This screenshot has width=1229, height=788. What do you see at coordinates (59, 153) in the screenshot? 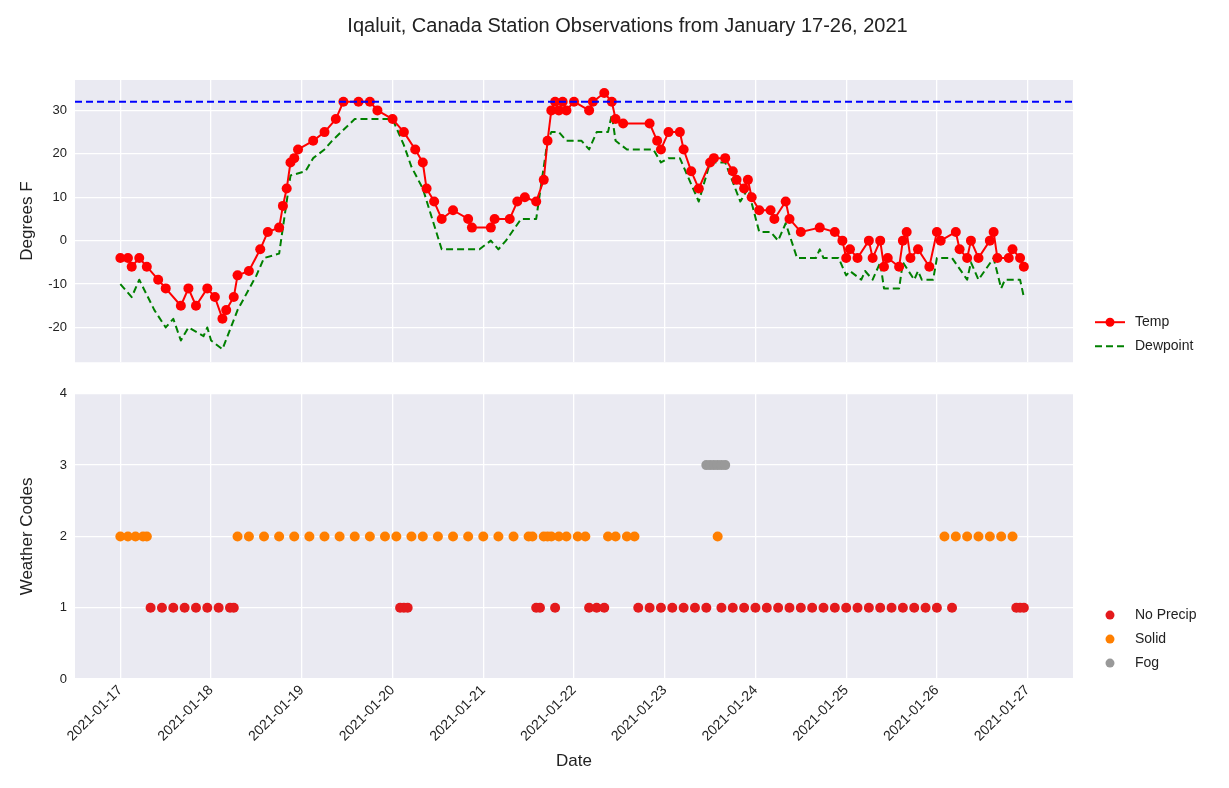
I see `y-tick-label: 20` at bounding box center [59, 153].